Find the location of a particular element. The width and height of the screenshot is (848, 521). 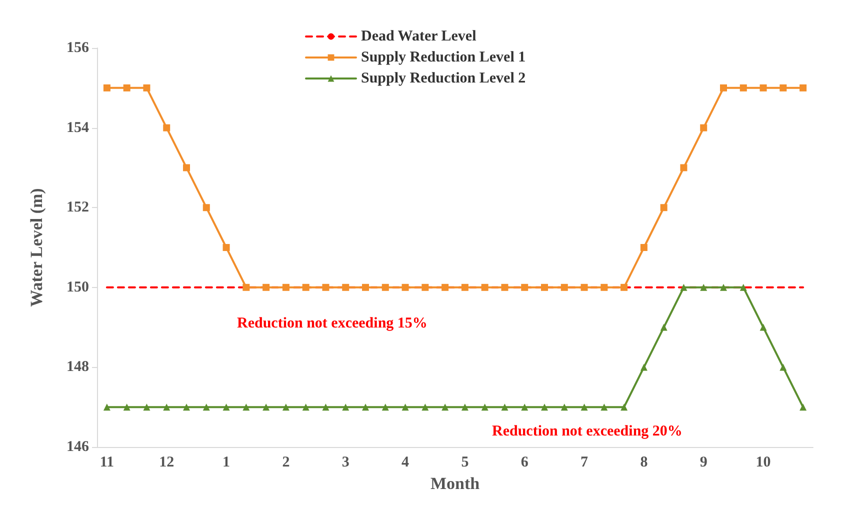

annotation: Reduction not exceeding 15% is located at coordinates (332, 324).